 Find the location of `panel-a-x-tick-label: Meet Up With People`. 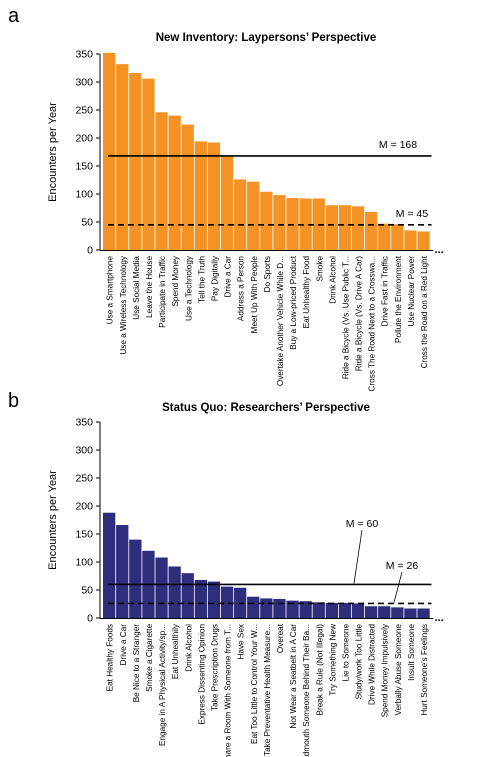

panel-a-x-tick-label: Meet Up With People is located at coordinates (254, 295).